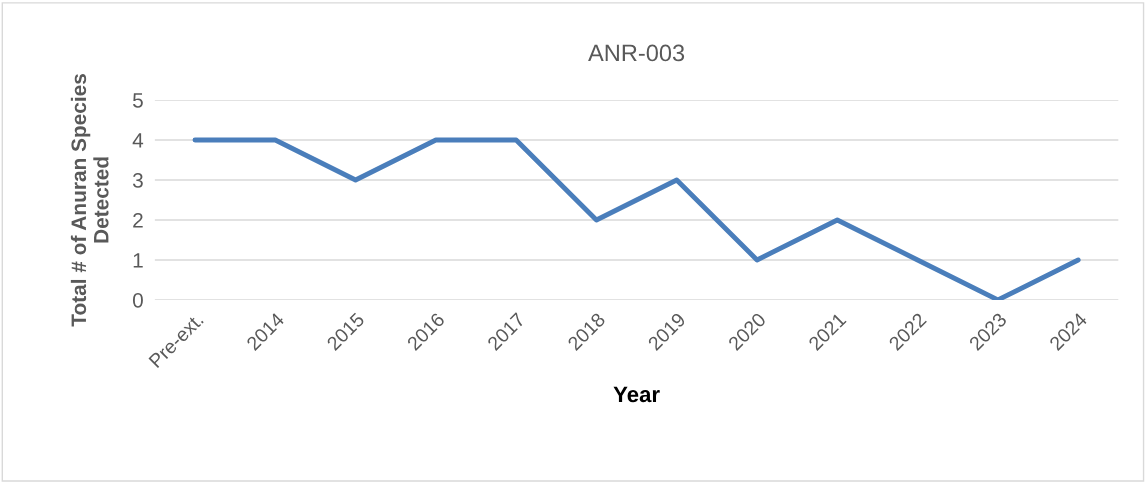 The width and height of the screenshot is (1147, 483). What do you see at coordinates (138, 260) in the screenshot?
I see `y-tick-label: 1` at bounding box center [138, 260].